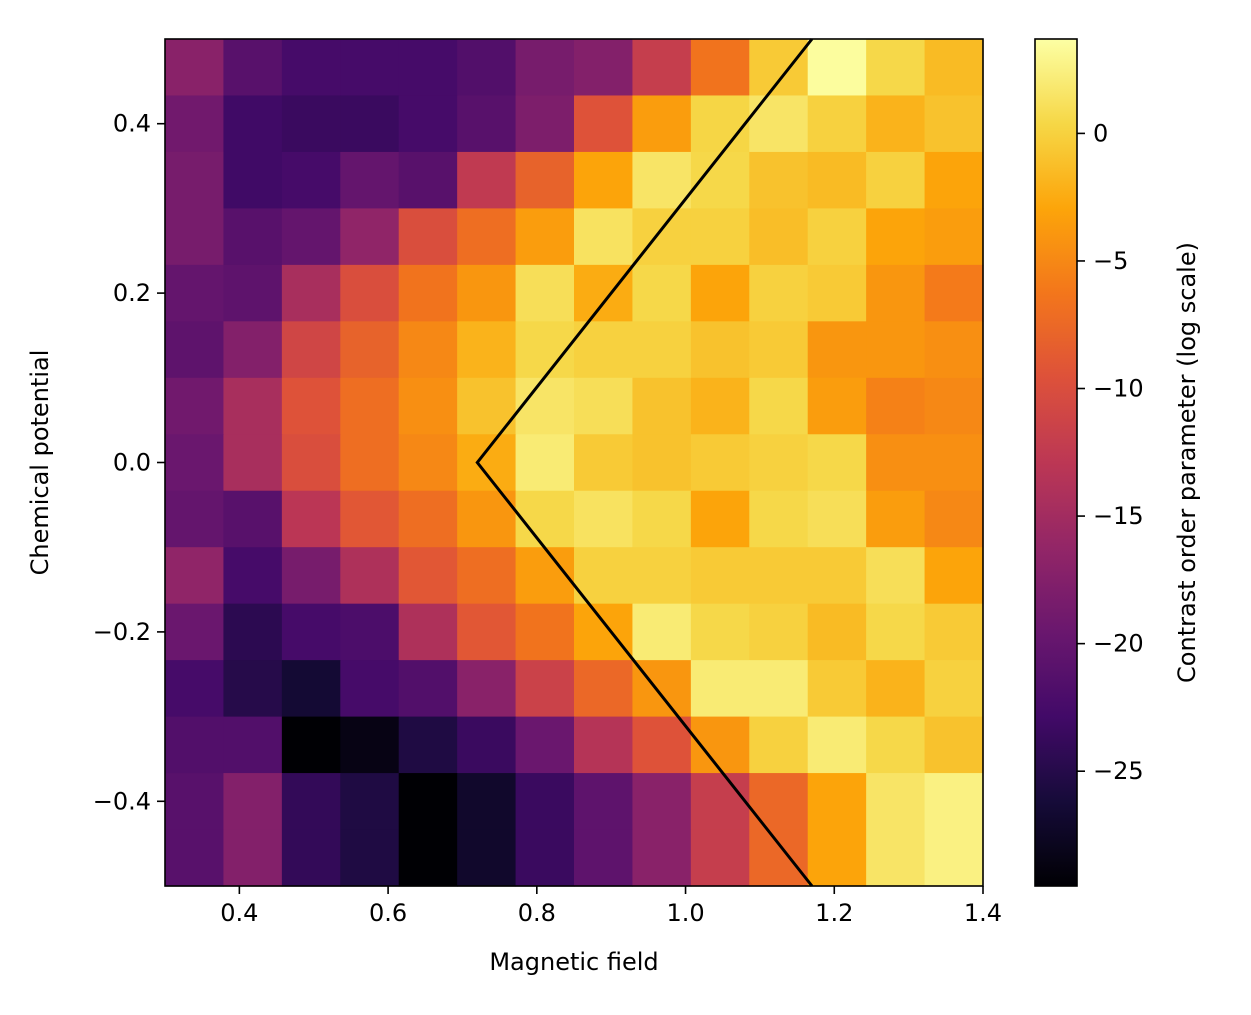 The width and height of the screenshot is (1251, 1015). Describe the element at coordinates (239, 913) in the screenshot. I see `x-tick-label: 0.4` at that location.